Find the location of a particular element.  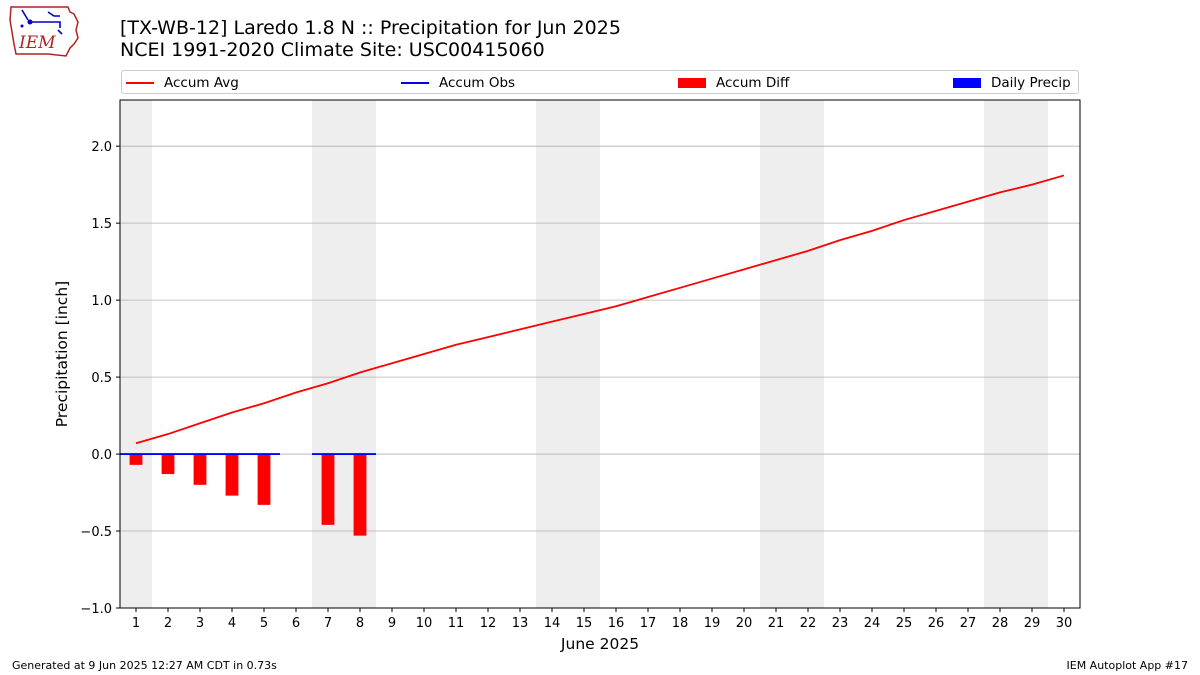

legend-swatch-accum-obs is located at coordinates (415, 83).